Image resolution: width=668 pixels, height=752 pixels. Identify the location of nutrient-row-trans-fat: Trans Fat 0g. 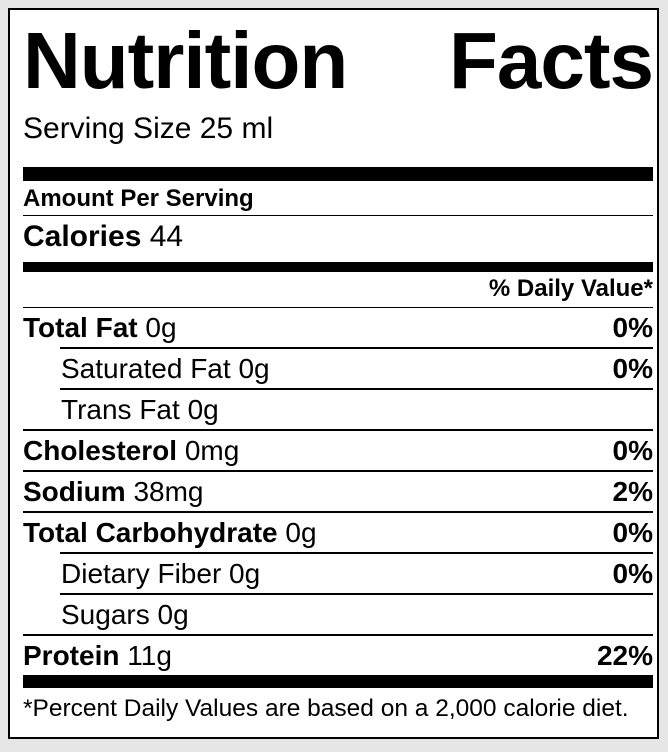
(338, 409).